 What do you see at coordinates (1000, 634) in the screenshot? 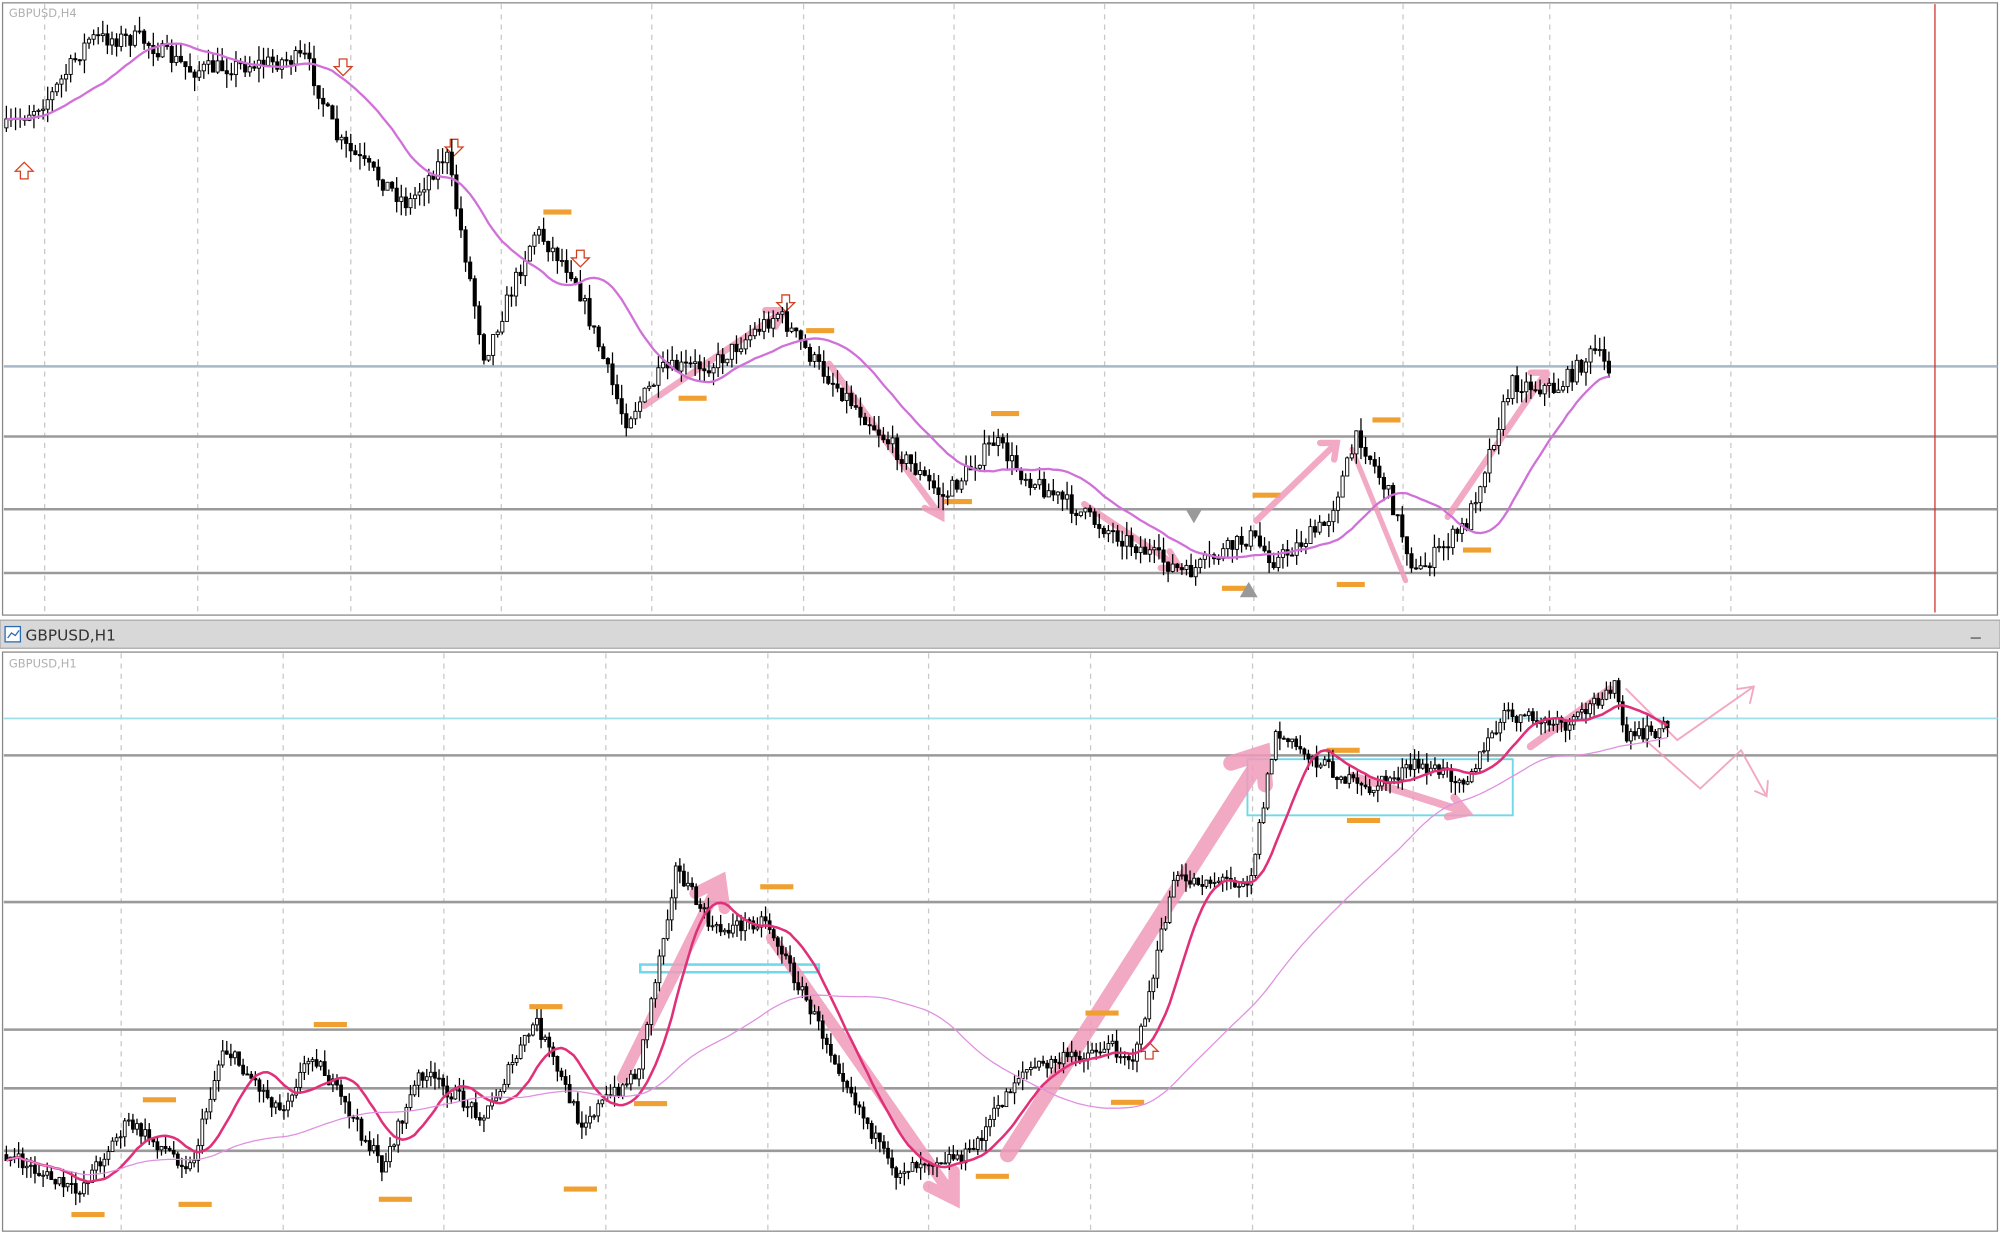
I see `window-title-bar` at bounding box center [1000, 634].